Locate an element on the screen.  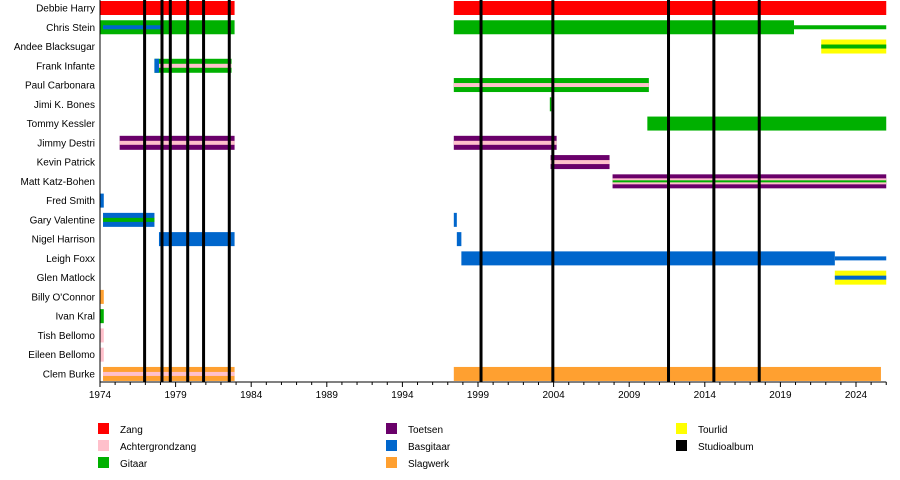
x-tick-label: 2014 is located at coordinates (705, 395).